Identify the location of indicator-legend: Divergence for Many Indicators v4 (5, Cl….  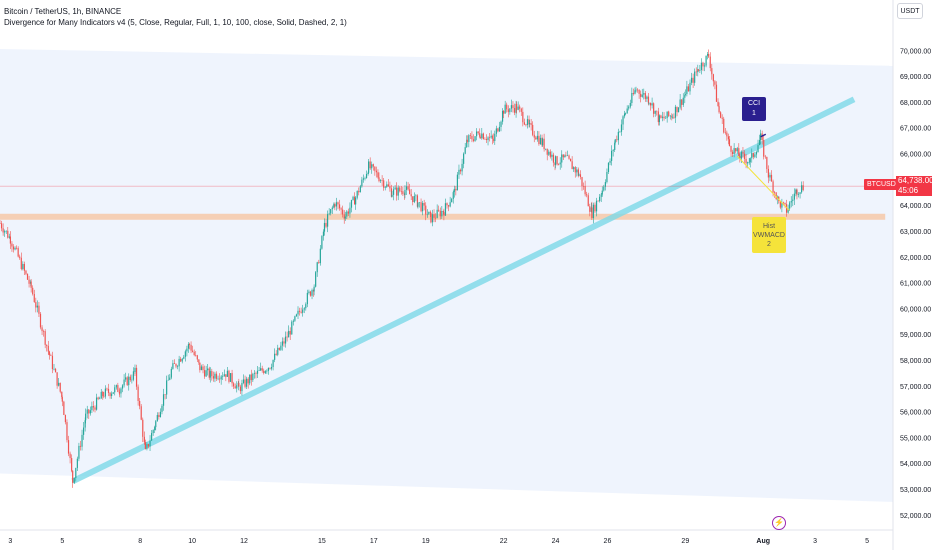
(175, 22).